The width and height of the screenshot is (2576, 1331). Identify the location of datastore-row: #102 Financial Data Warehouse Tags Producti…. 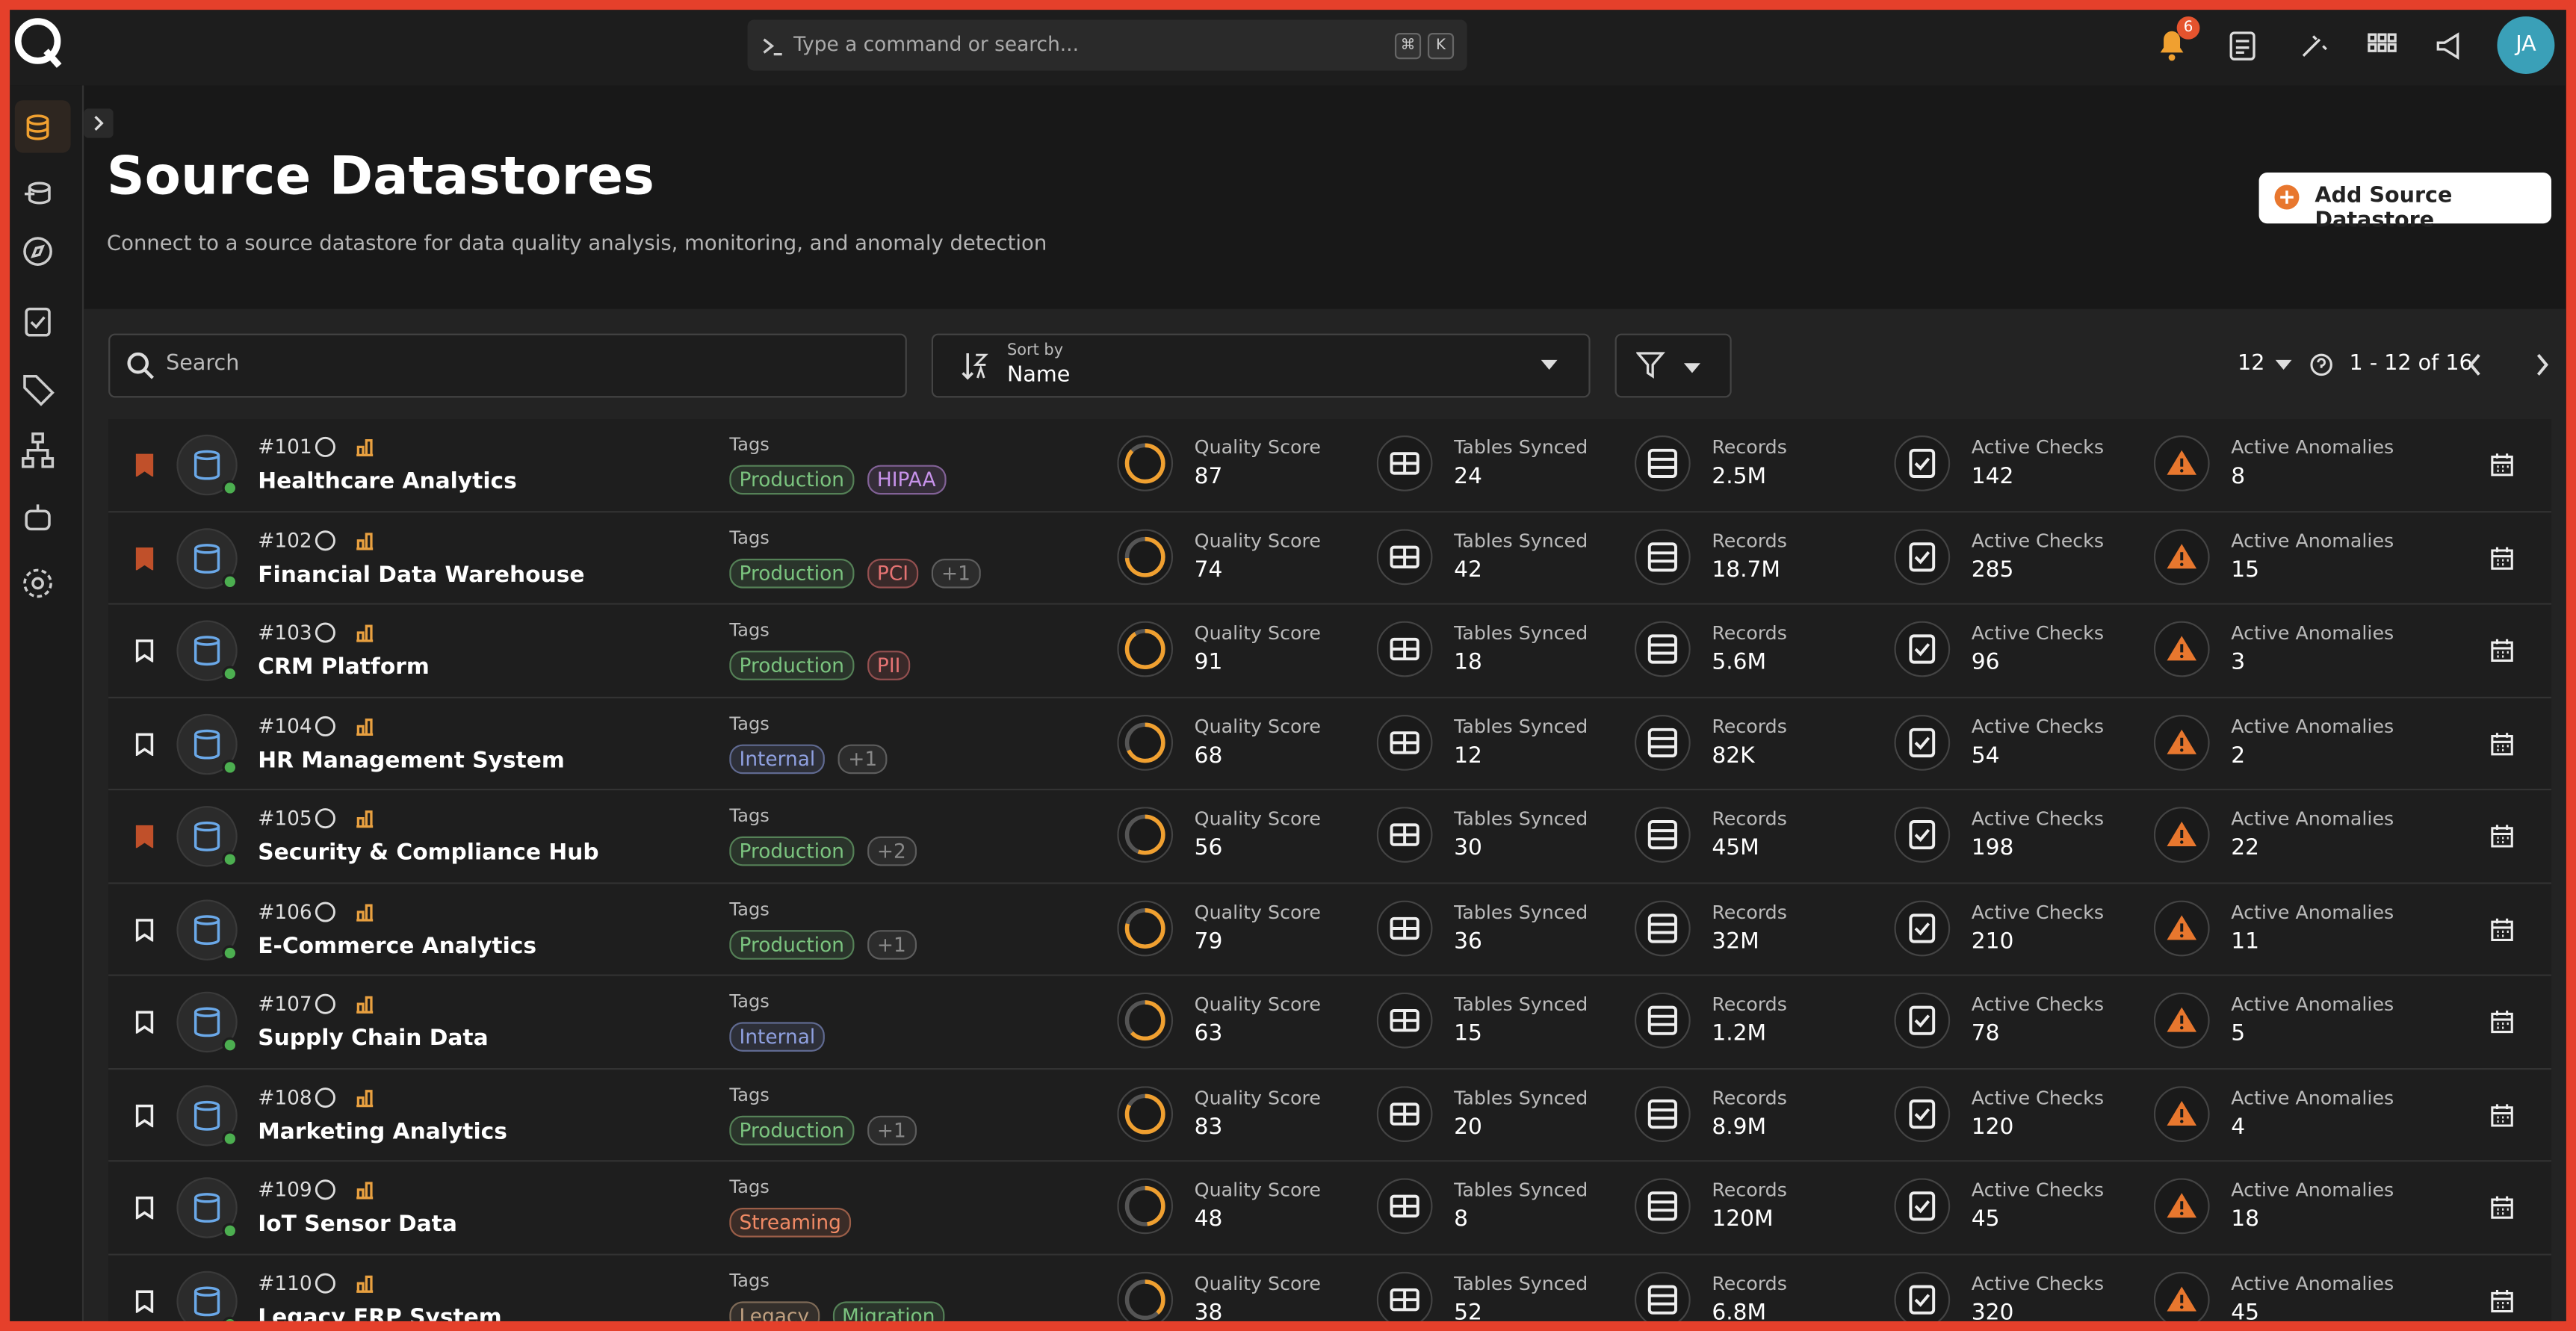
(1330, 558).